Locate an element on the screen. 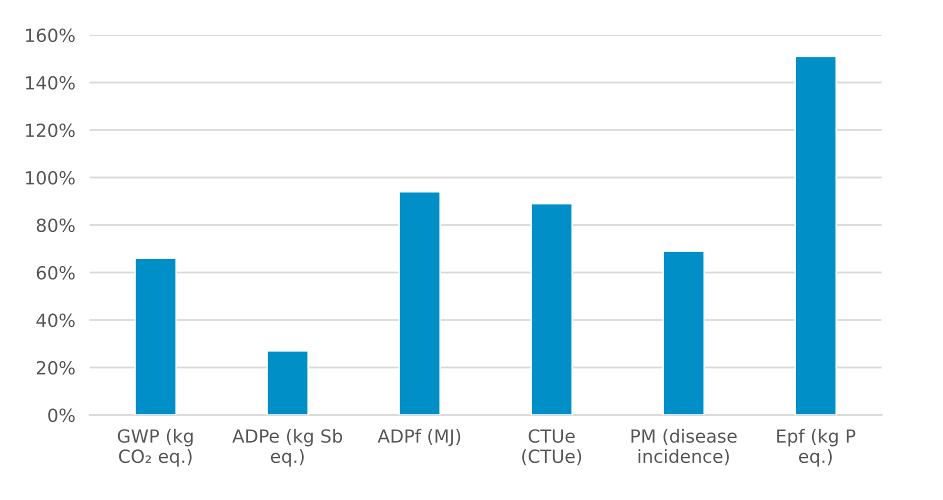 This screenshot has width=943, height=500. y-tick-label: 20% is located at coordinates (55, 367).